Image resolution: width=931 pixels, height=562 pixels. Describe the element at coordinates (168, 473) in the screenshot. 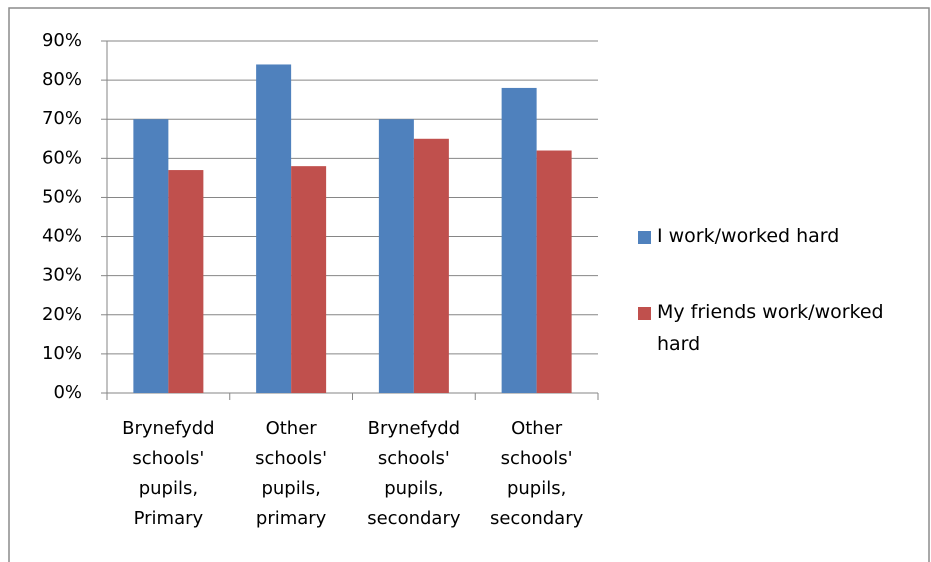

I see `x-tick-label: Brynefydd schools' pupils, Primary` at that location.